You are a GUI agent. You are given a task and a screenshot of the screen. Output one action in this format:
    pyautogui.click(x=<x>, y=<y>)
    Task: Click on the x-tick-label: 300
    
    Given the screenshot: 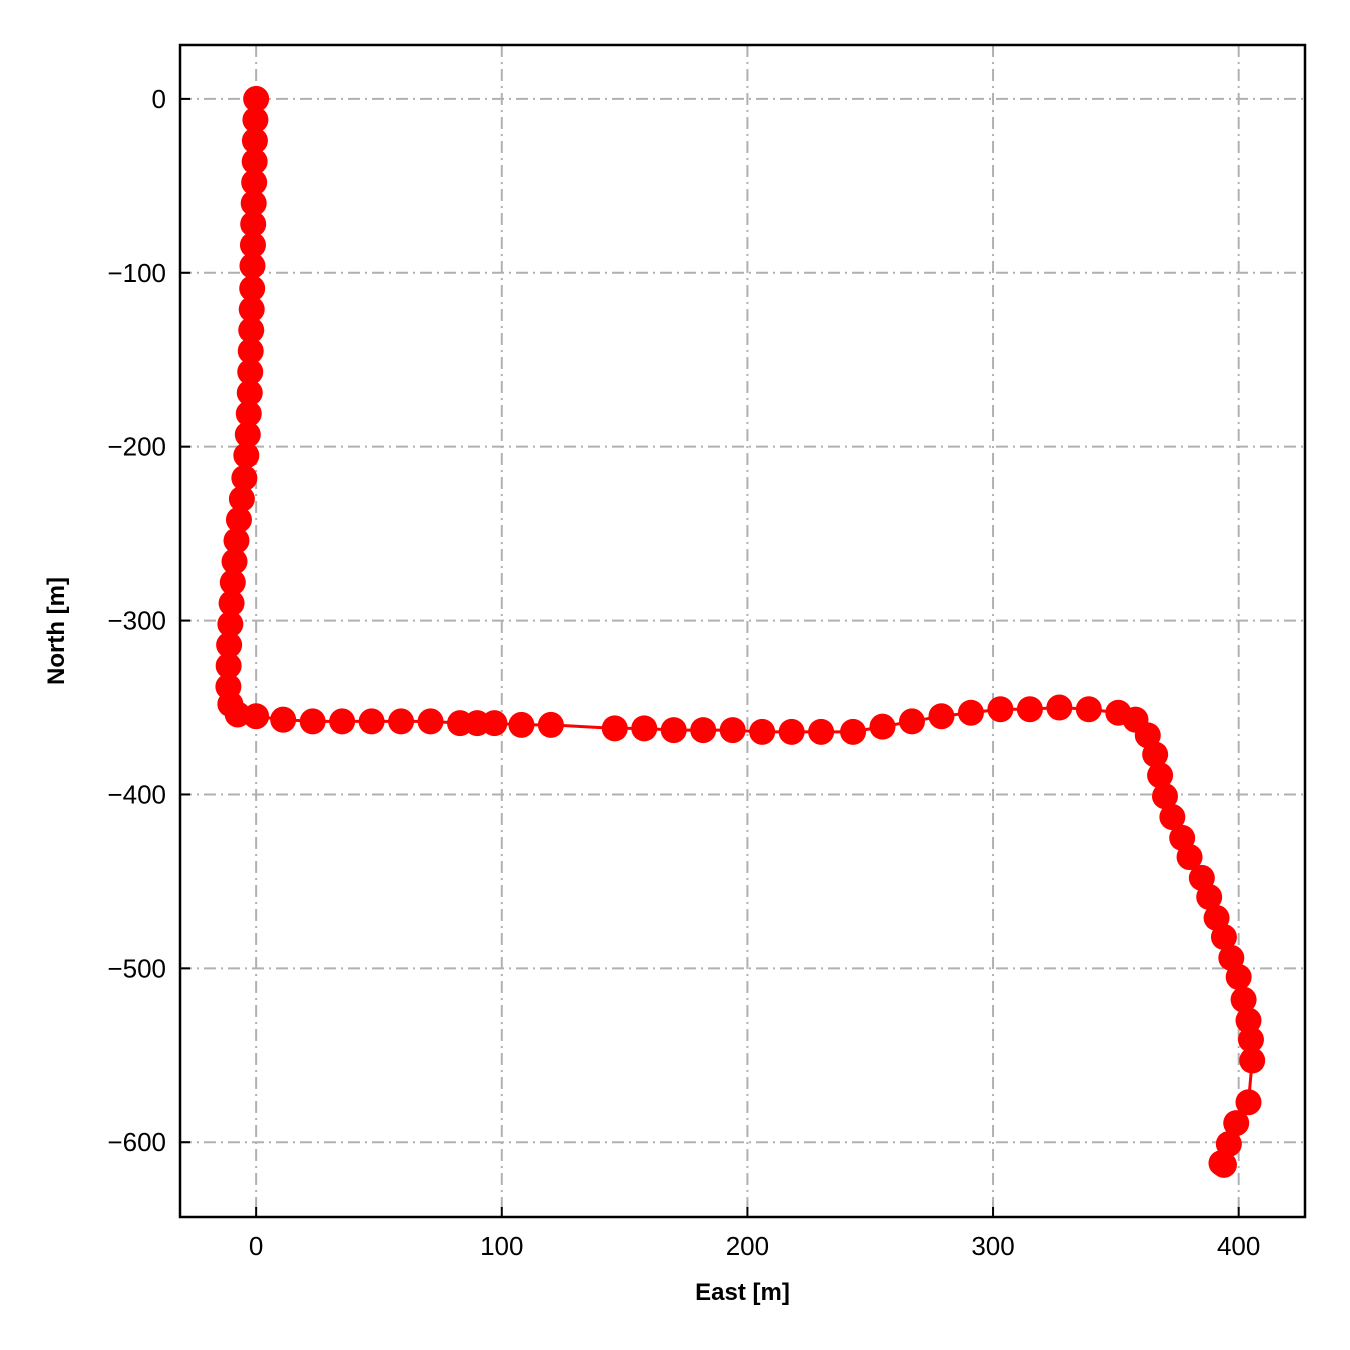 What is the action you would take?
    pyautogui.click(x=992, y=1246)
    